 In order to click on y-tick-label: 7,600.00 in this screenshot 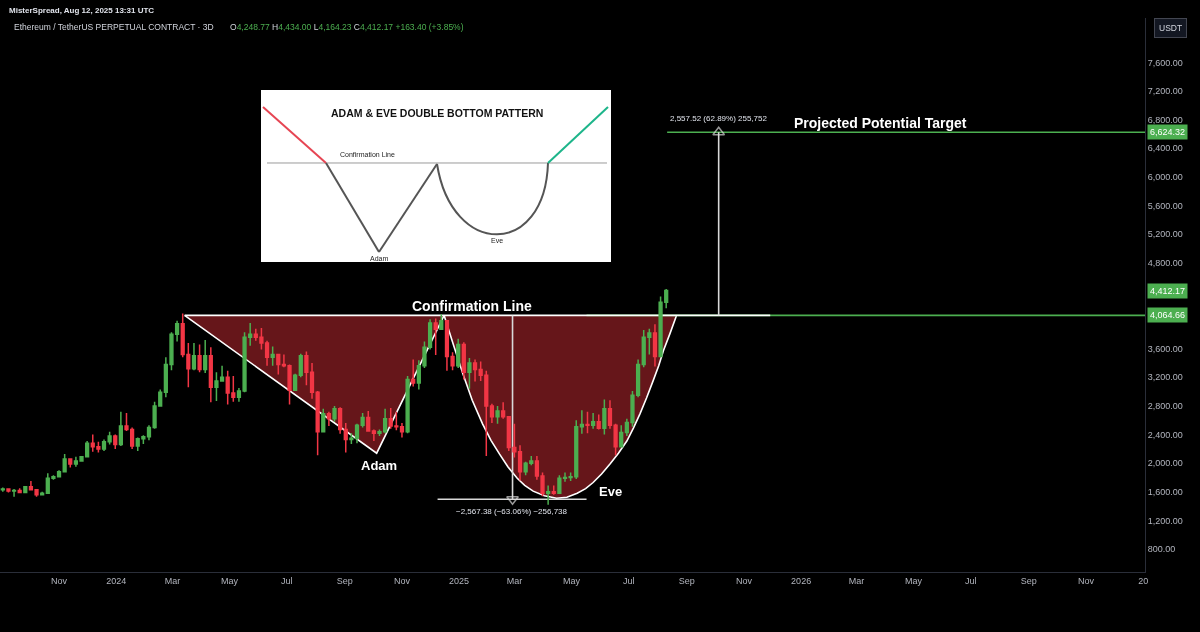, I will do `click(1165, 62)`.